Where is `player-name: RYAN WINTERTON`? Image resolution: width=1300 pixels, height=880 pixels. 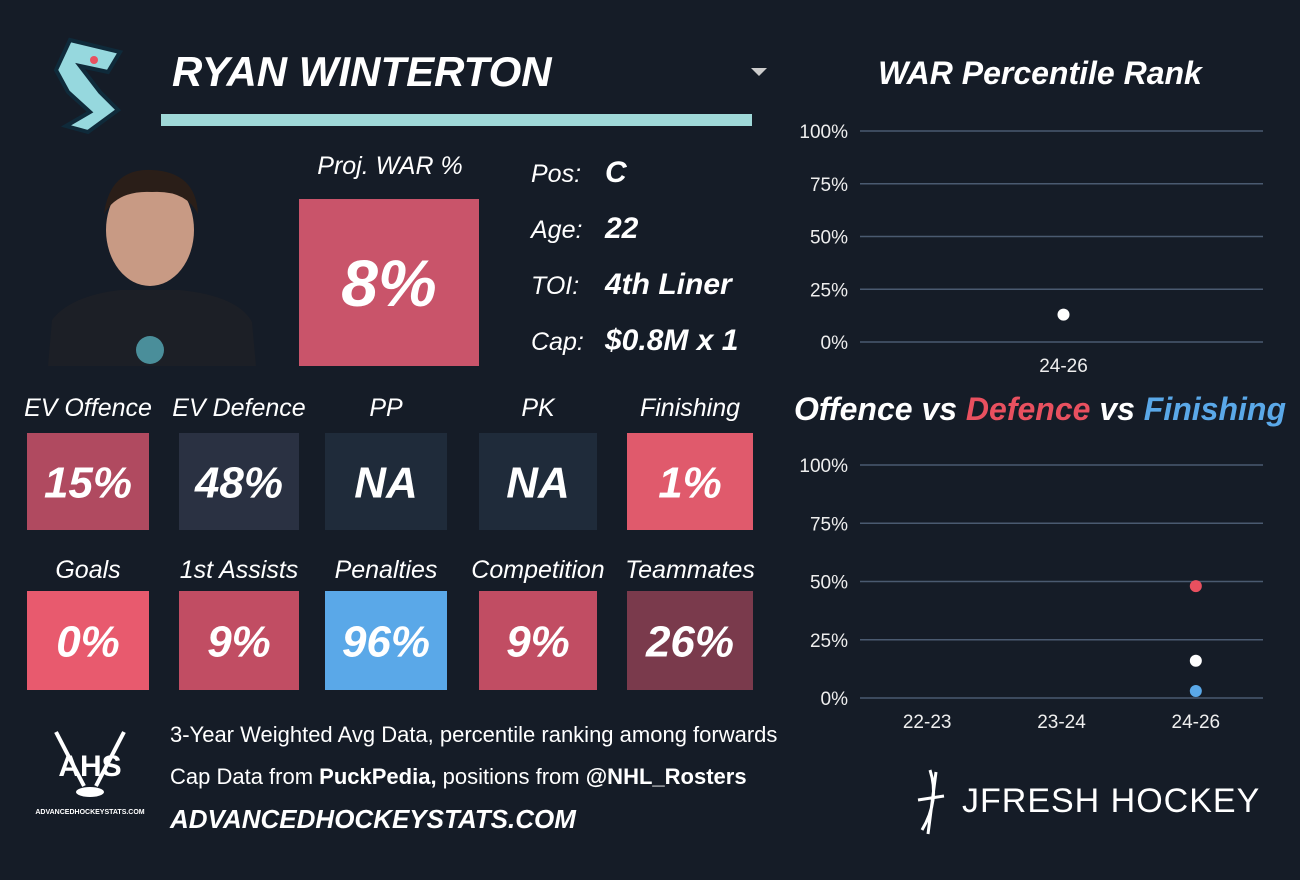
player-name: RYAN WINTERTON is located at coordinates (362, 71).